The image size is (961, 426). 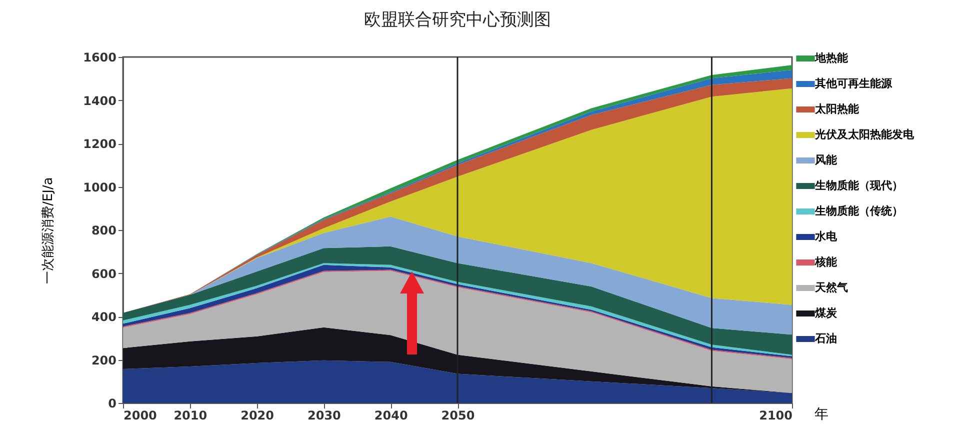 I want to click on legend-label: 太阳热能, so click(x=837, y=109).